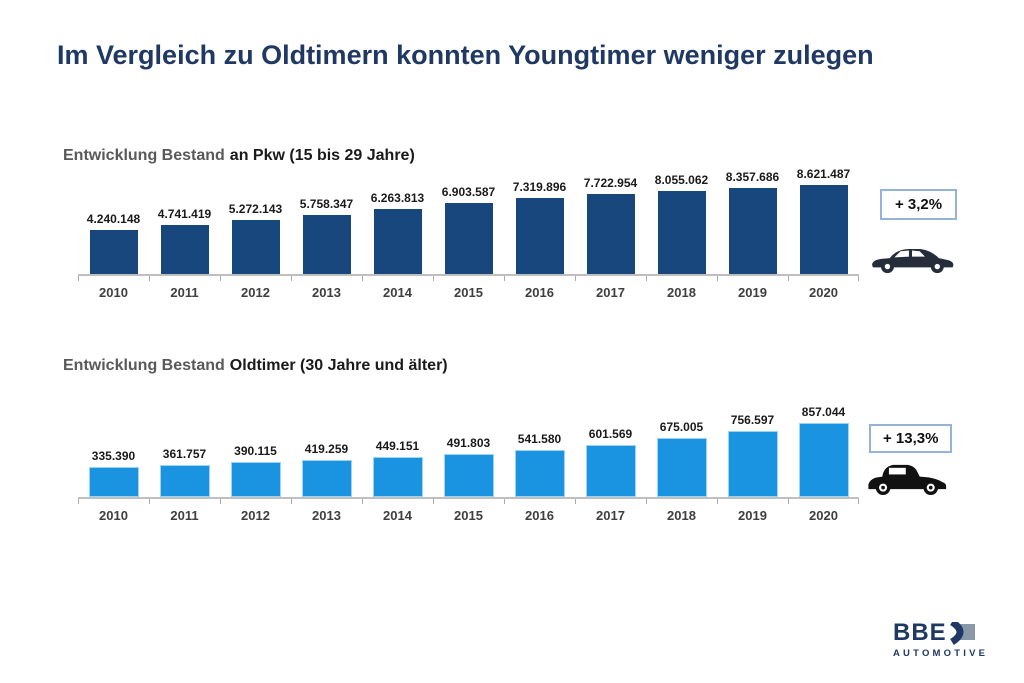  I want to click on bar-column: 8.357.686, so click(752, 222).